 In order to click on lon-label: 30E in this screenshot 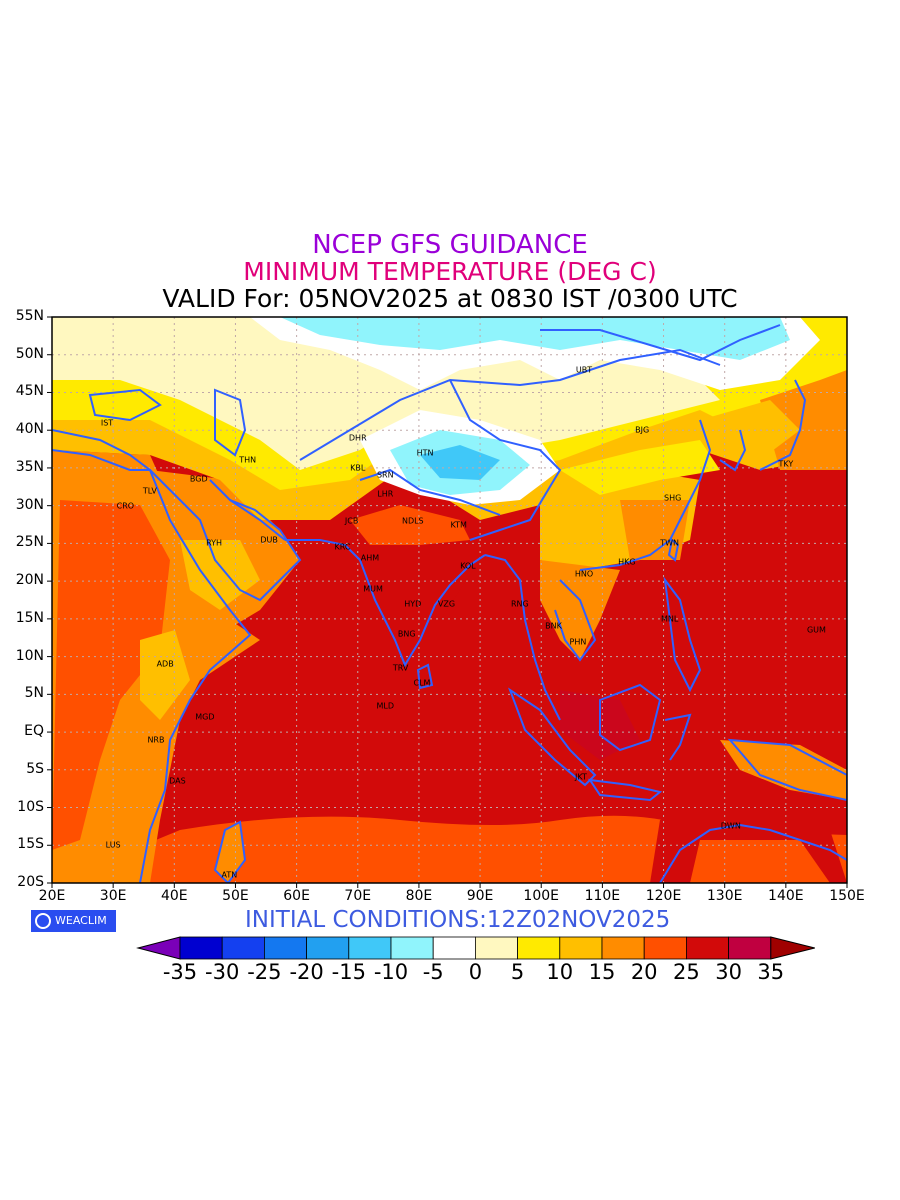, I will do `click(113, 896)`.